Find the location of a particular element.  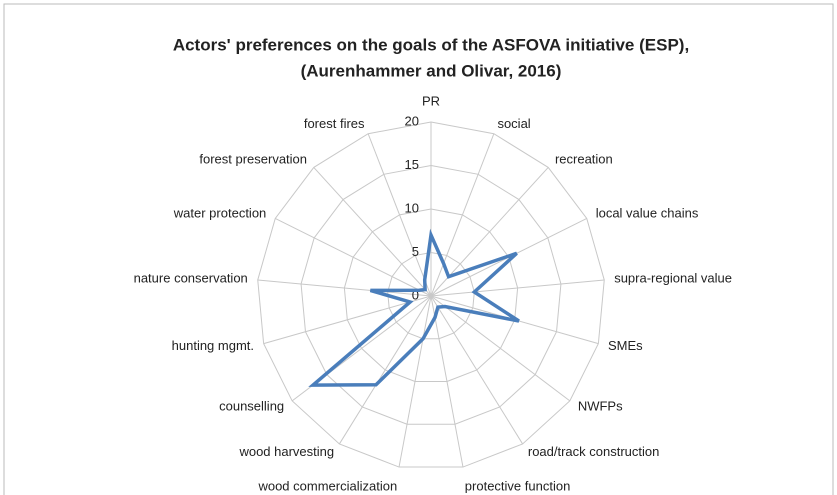

category-label: social is located at coordinates (513, 123).